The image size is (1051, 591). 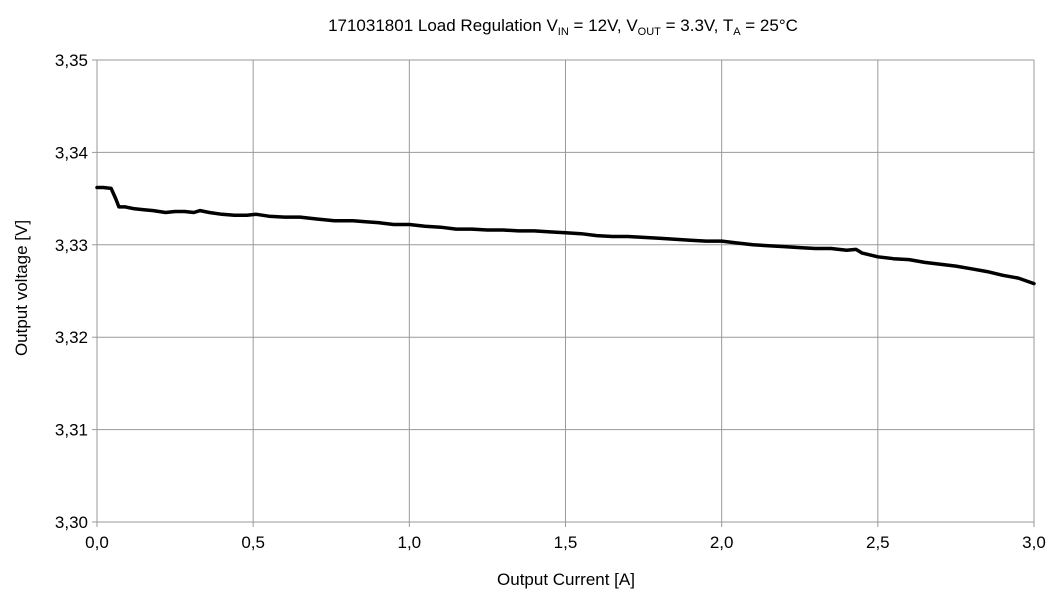 I want to click on title-vin-subscript: IN, so click(x=563, y=32).